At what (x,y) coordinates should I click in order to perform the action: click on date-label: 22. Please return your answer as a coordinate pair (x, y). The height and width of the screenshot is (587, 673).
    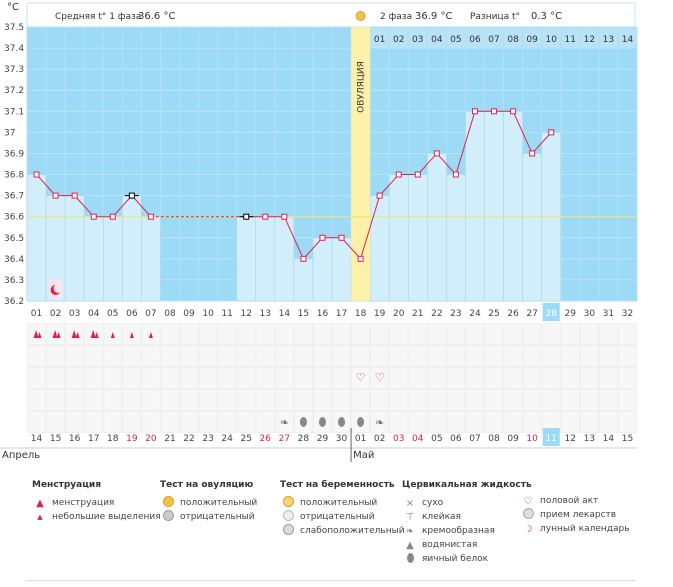
    Looking at the image, I should click on (188, 439).